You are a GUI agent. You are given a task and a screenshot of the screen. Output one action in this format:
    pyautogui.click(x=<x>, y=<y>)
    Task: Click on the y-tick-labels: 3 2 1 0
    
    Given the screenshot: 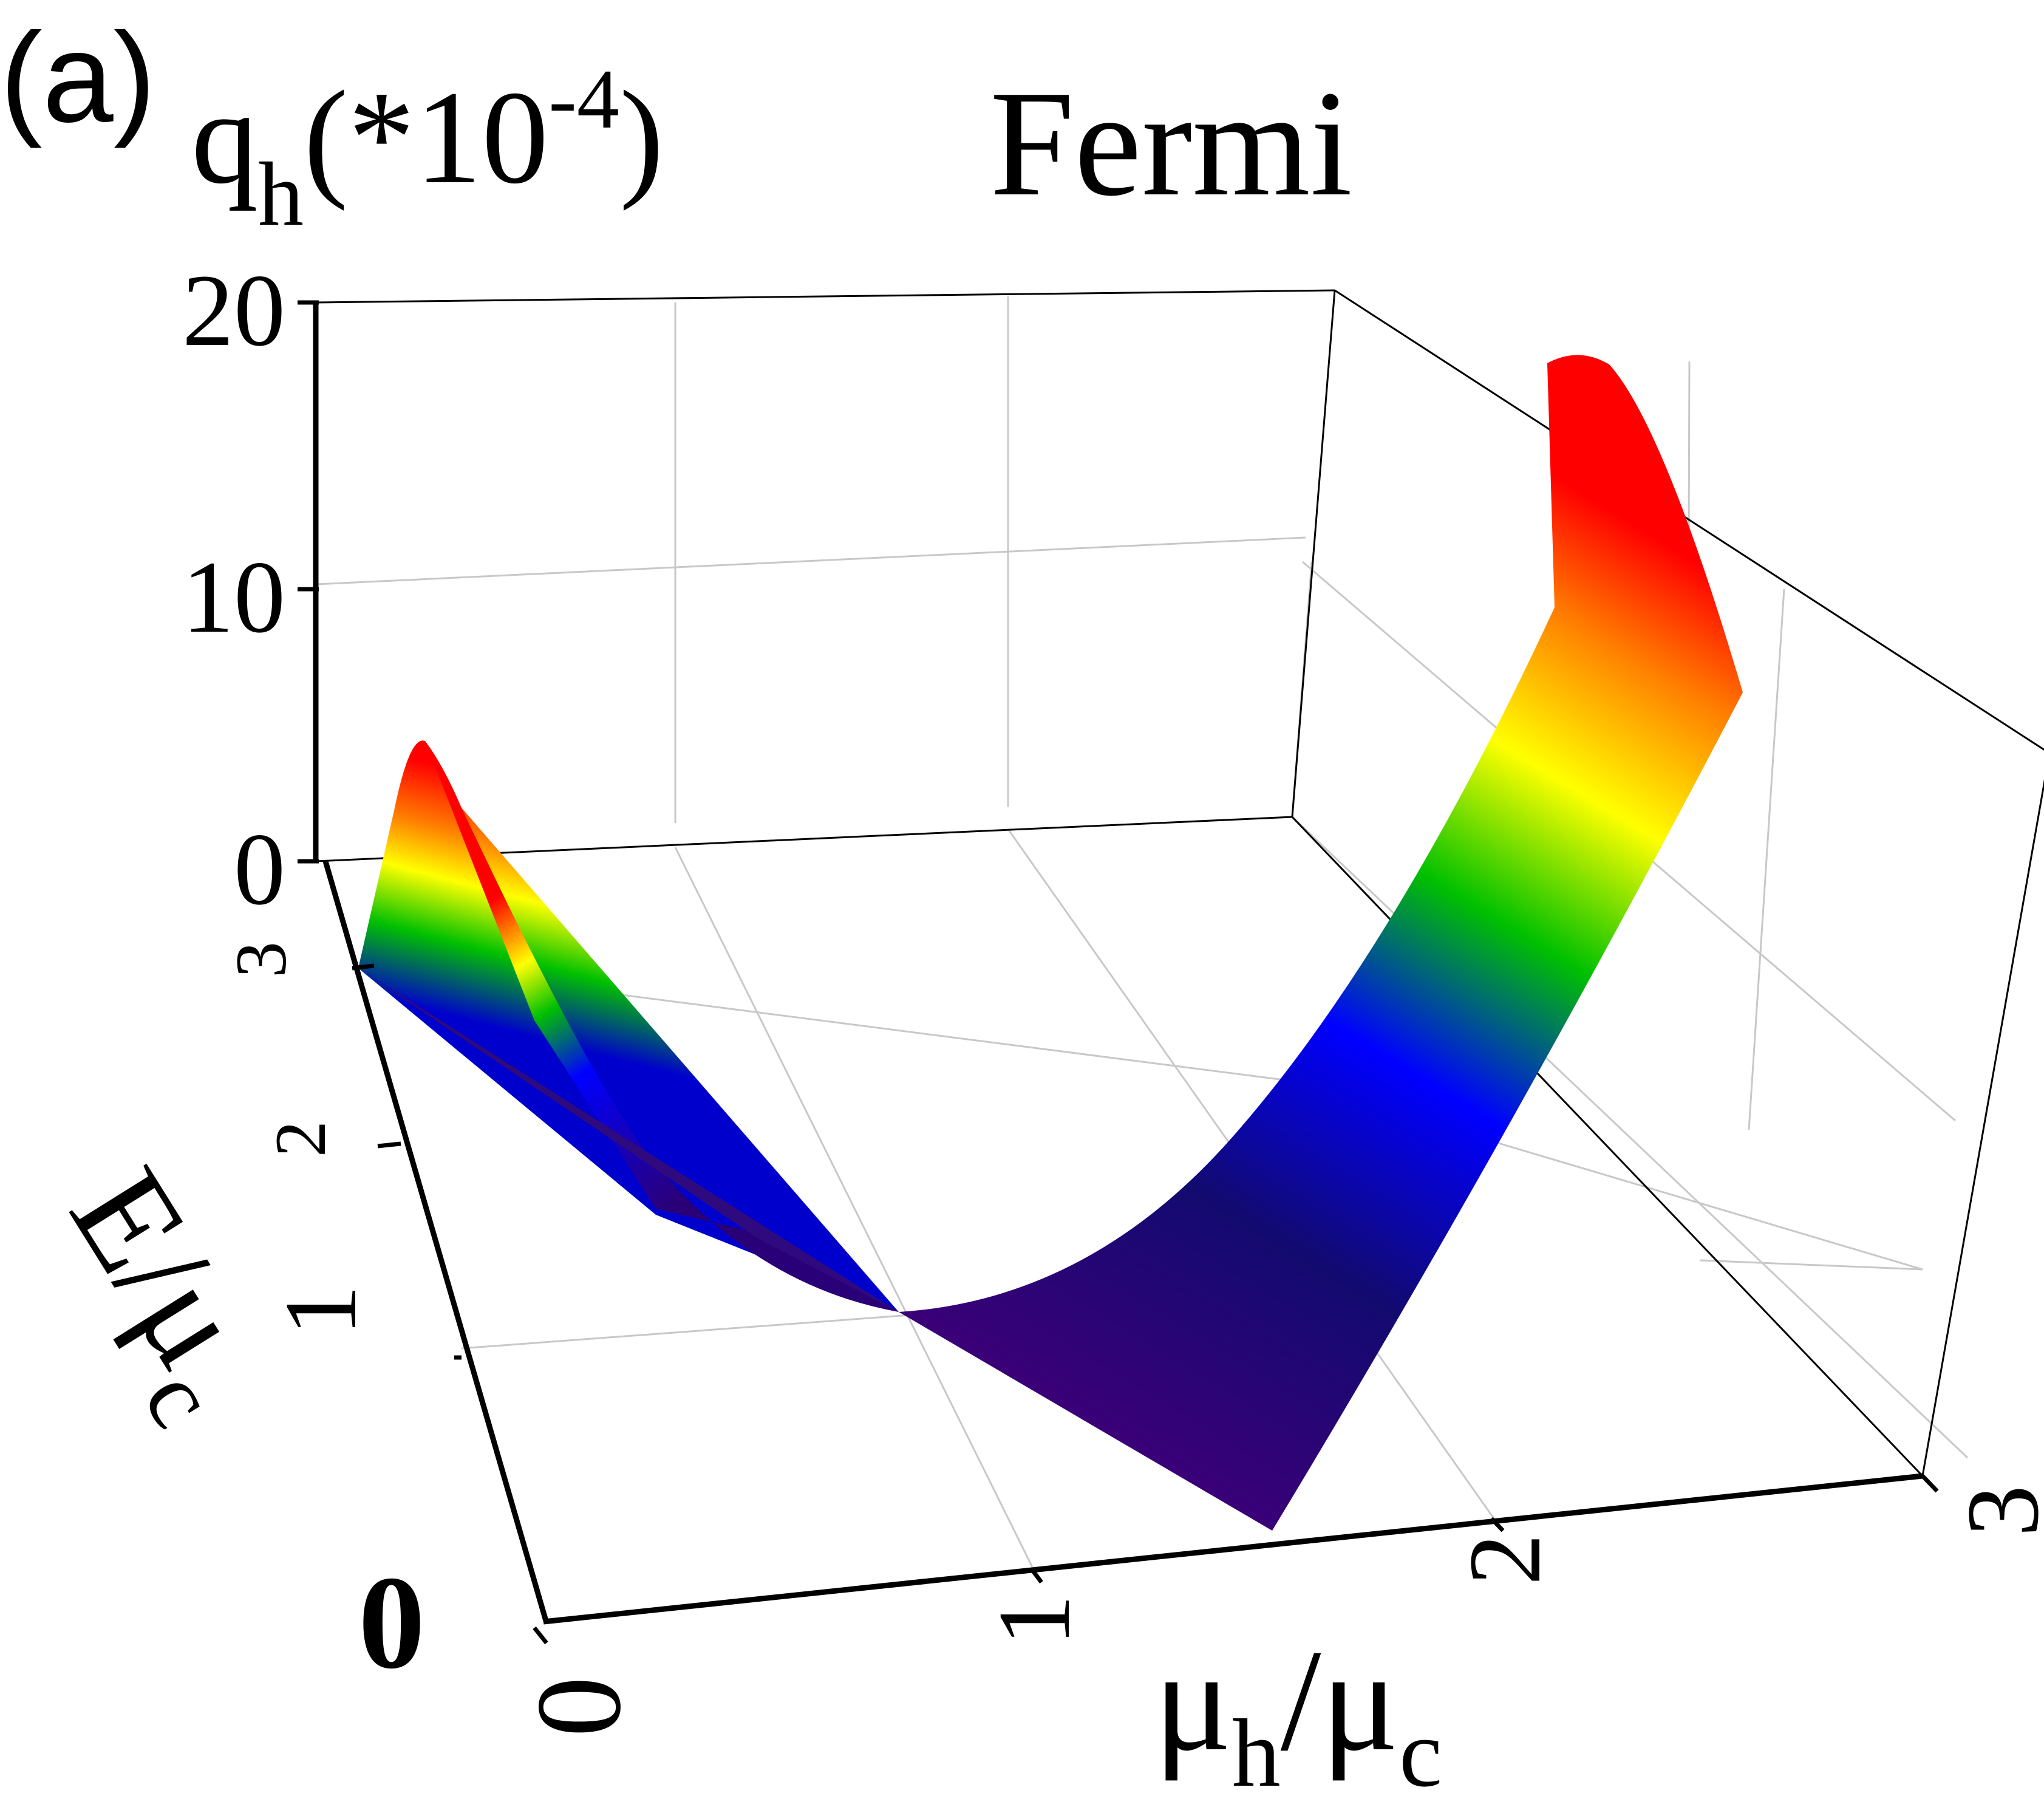 What is the action you would take?
    pyautogui.click(x=322, y=1318)
    